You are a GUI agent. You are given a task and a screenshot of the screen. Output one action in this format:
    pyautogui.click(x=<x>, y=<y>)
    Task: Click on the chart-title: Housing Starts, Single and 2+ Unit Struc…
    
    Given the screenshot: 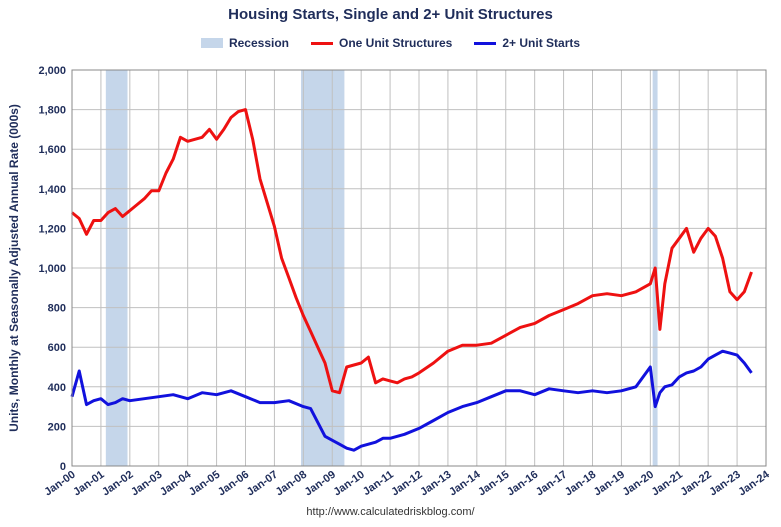 What is the action you would take?
    pyautogui.click(x=390, y=14)
    